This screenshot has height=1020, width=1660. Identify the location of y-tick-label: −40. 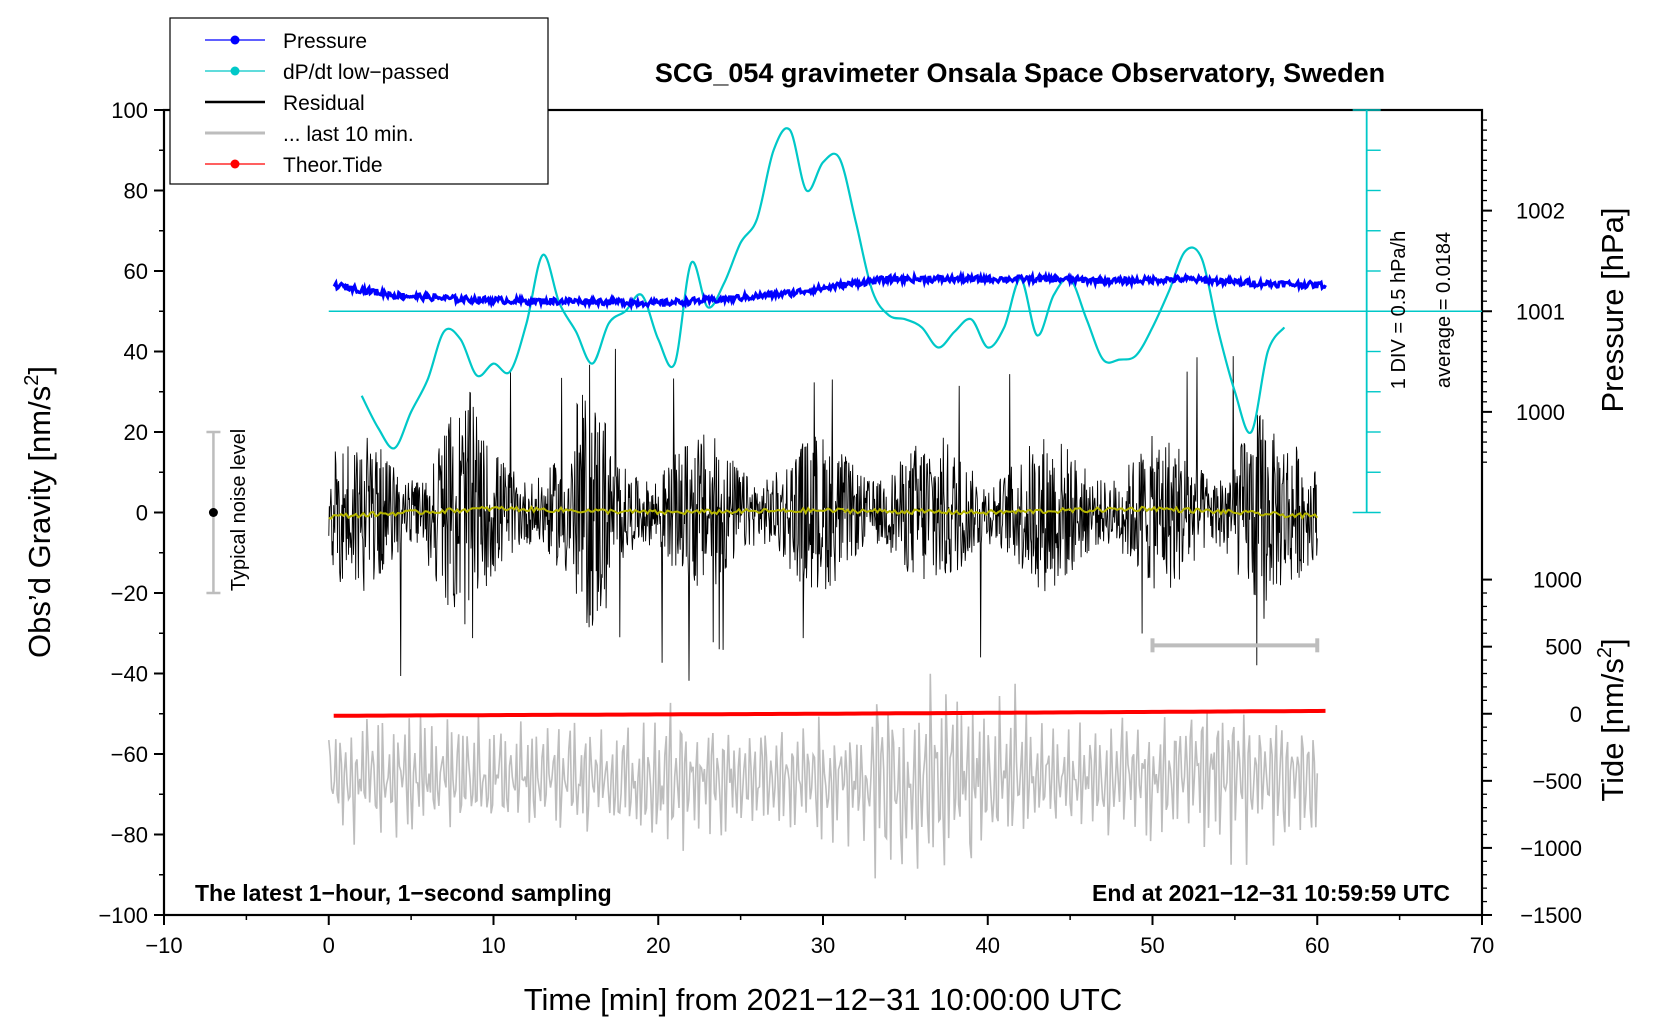
(129, 674).